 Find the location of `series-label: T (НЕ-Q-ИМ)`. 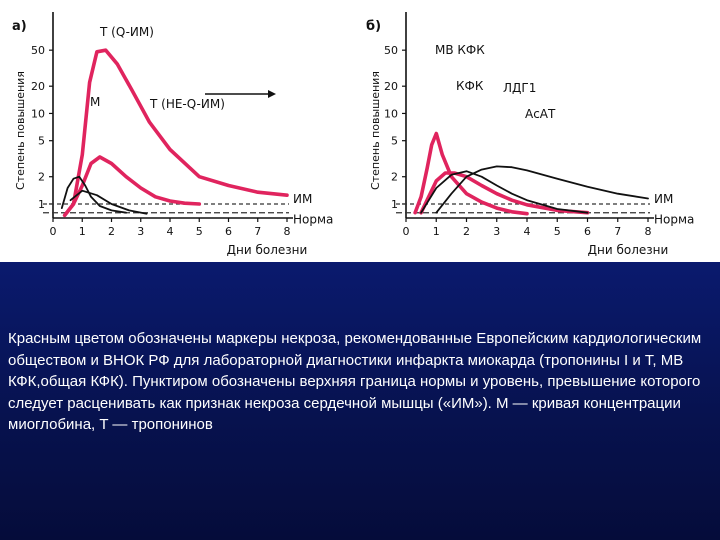

series-label: T (НЕ-Q-ИМ) is located at coordinates (187, 104).